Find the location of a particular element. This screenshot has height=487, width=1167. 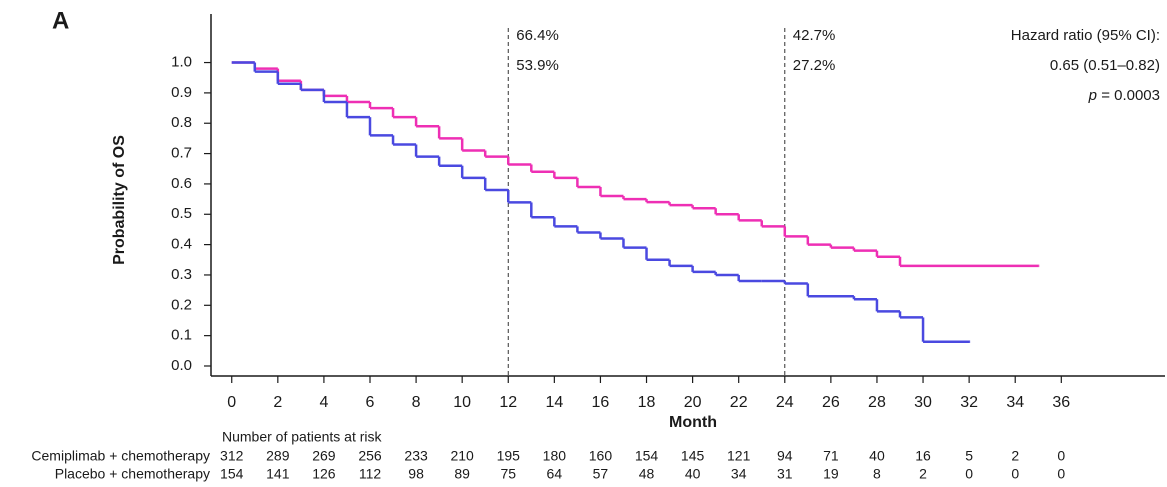

risk-count: 89 is located at coordinates (462, 474).